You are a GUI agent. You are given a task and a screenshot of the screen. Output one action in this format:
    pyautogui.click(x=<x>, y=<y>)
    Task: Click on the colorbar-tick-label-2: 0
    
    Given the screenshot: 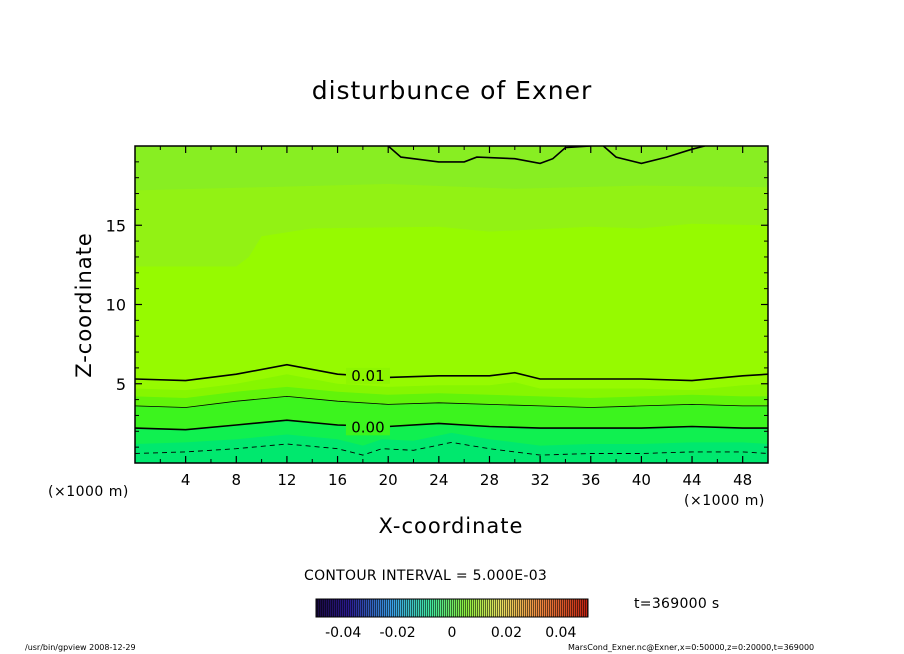 What is the action you would take?
    pyautogui.click(x=452, y=633)
    